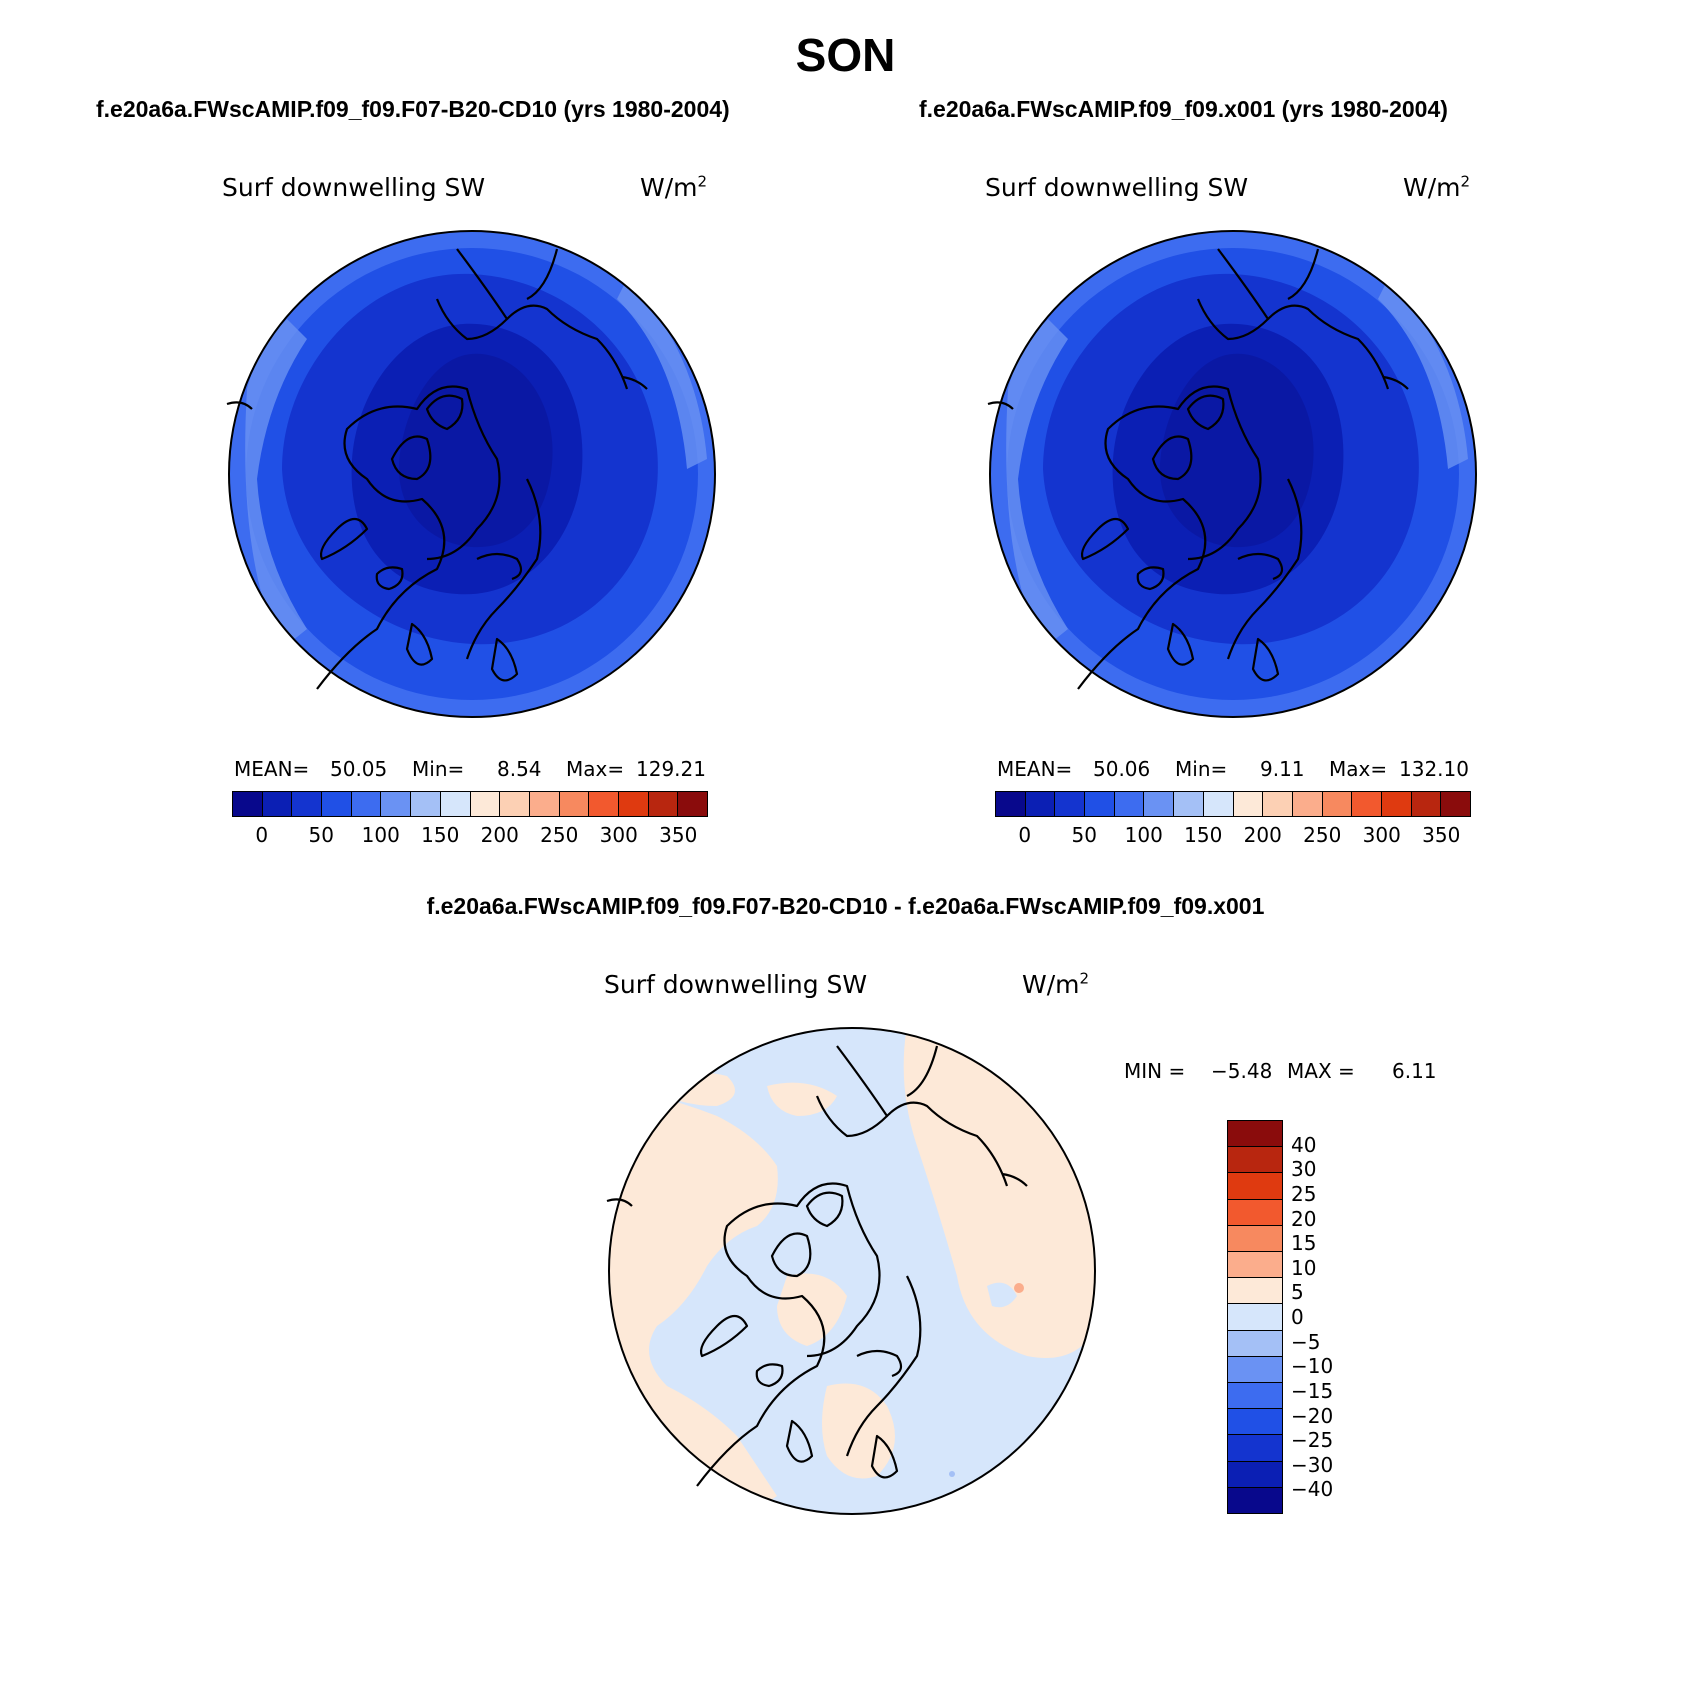 The width and height of the screenshot is (1691, 1694). What do you see at coordinates (519, 769) in the screenshot?
I see `panel1-min-value: 8.54` at bounding box center [519, 769].